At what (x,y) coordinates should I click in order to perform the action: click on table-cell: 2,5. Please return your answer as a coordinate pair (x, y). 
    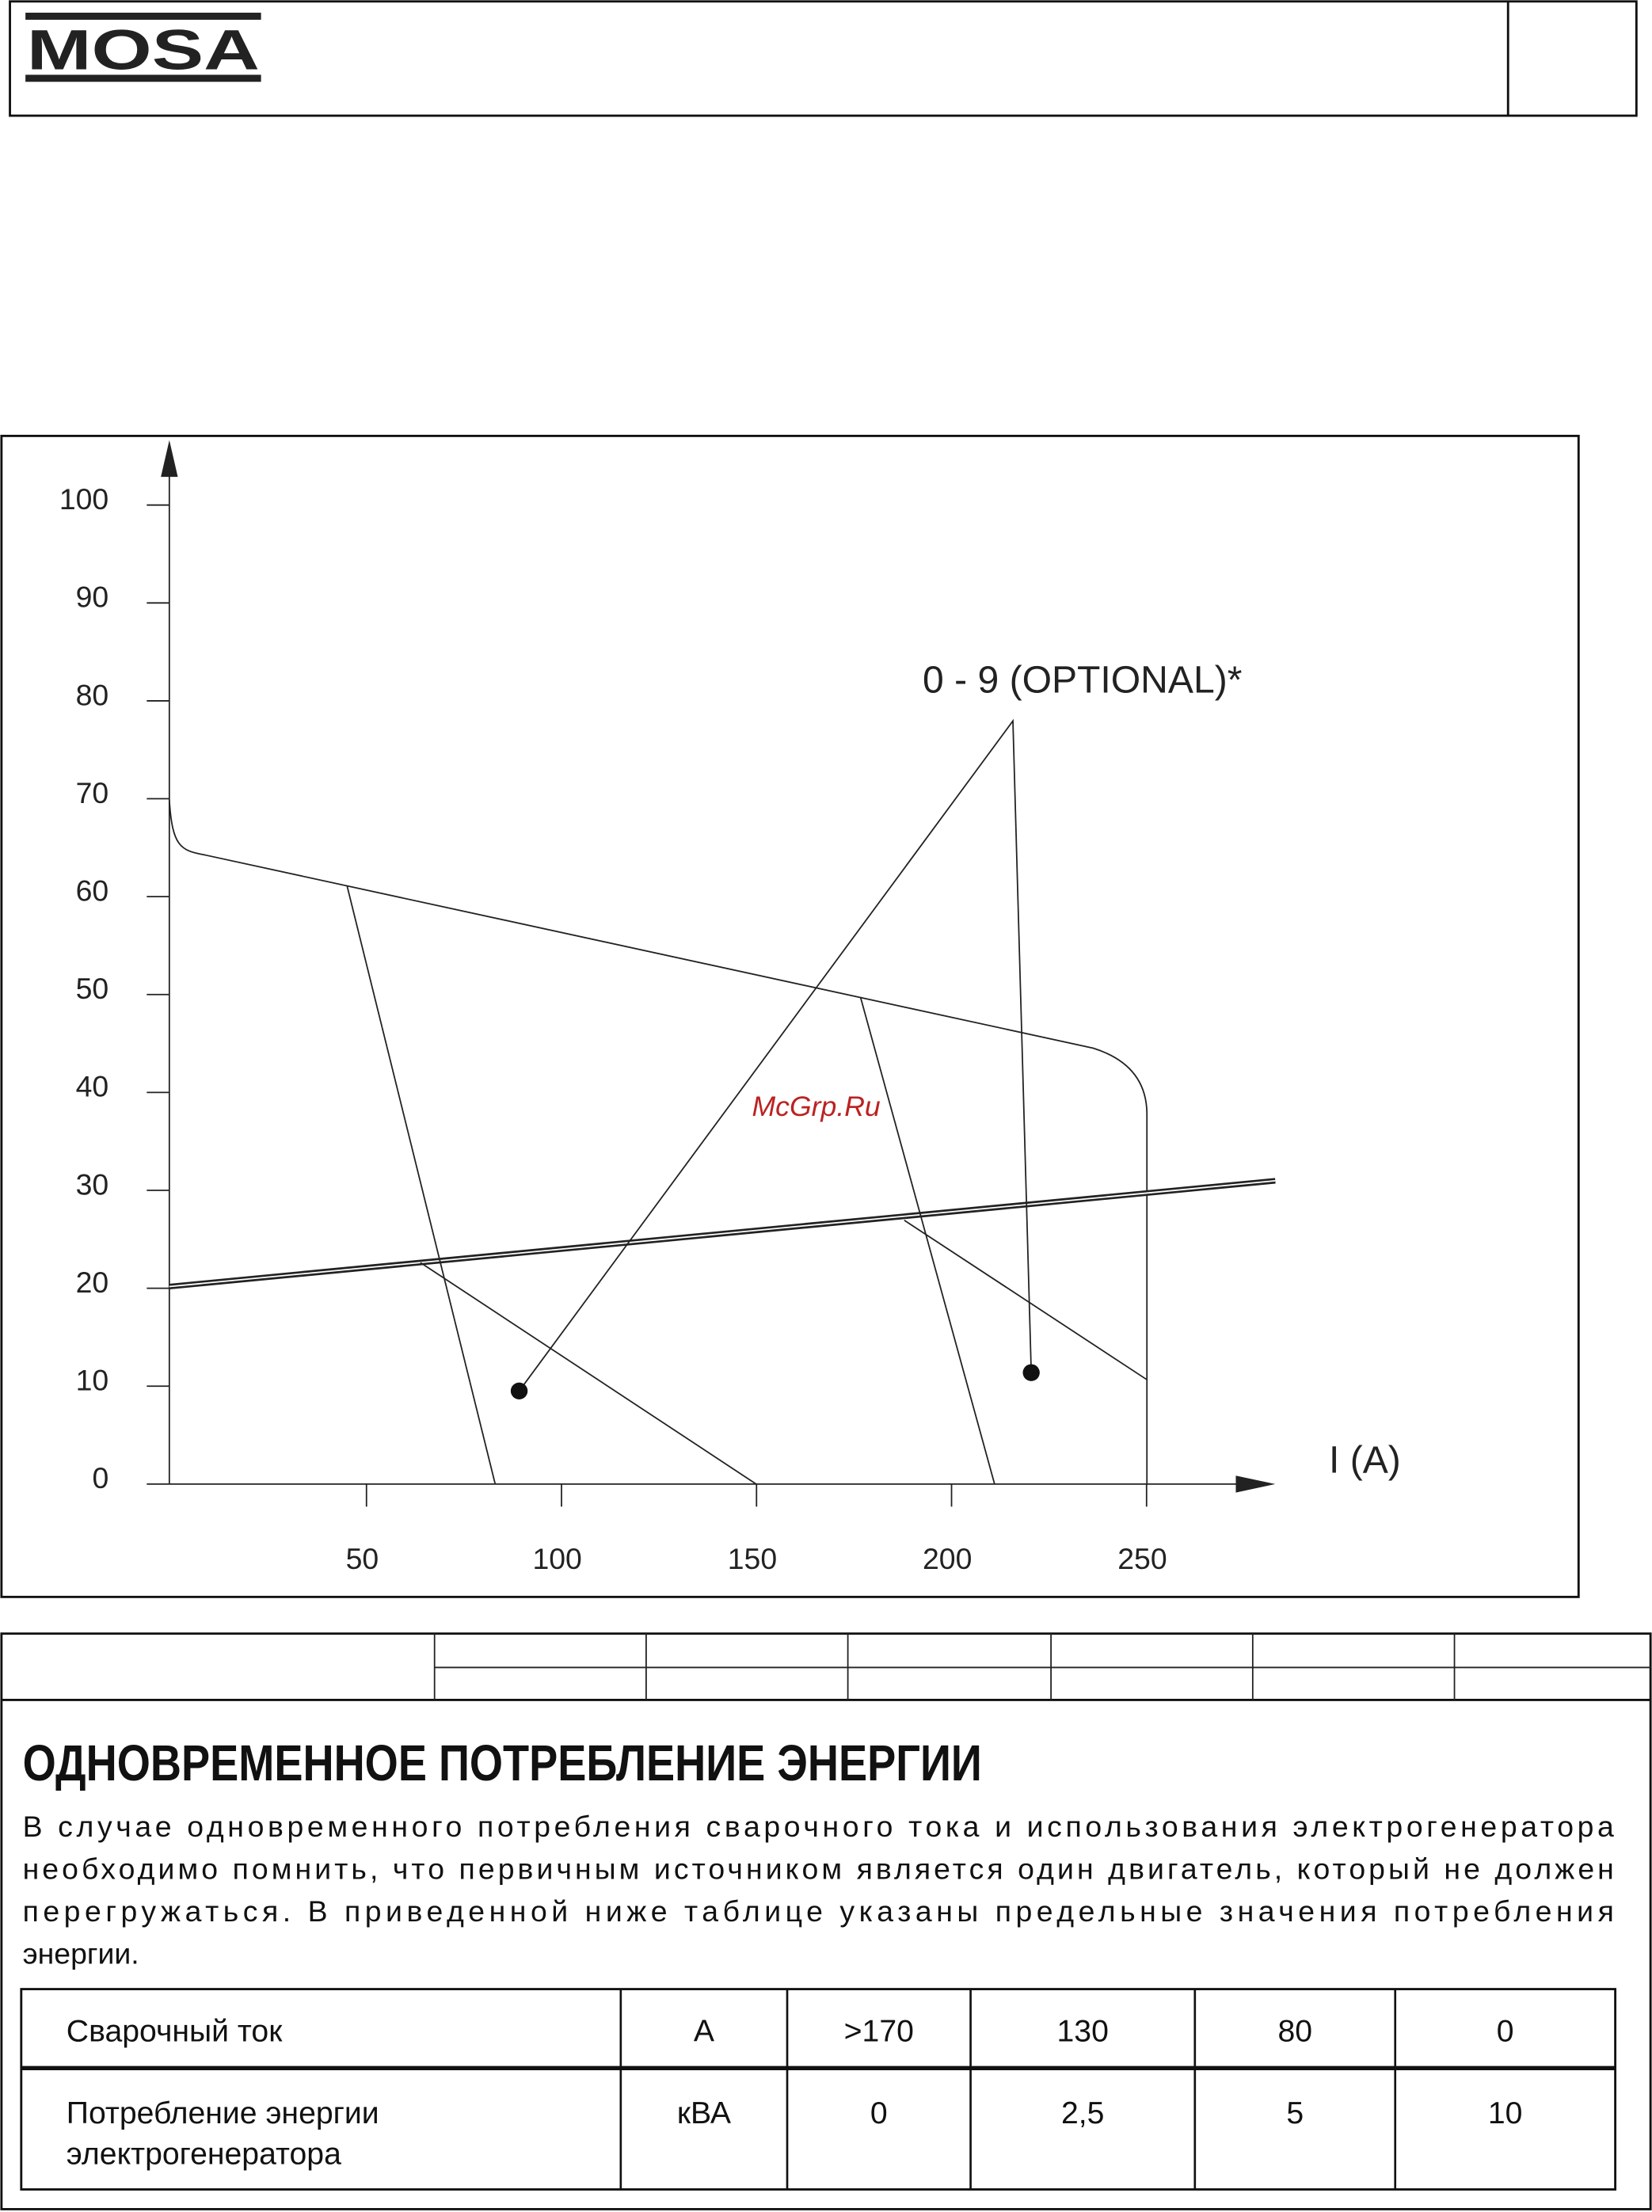
    Looking at the image, I should click on (1082, 2113).